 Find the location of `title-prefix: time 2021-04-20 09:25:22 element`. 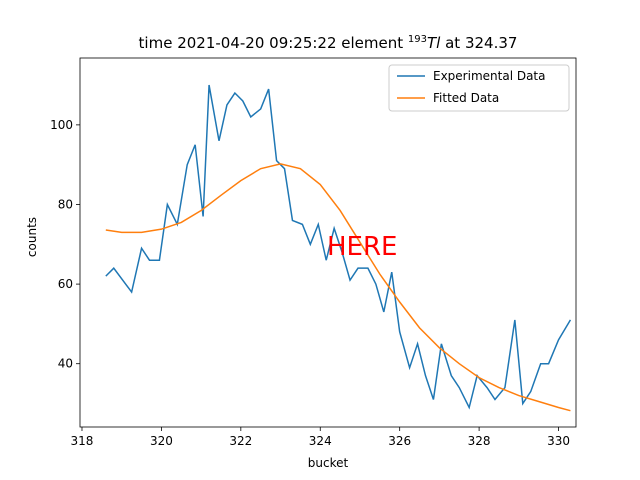

title-prefix: time 2021-04-20 09:25:22 element is located at coordinates (273, 43).